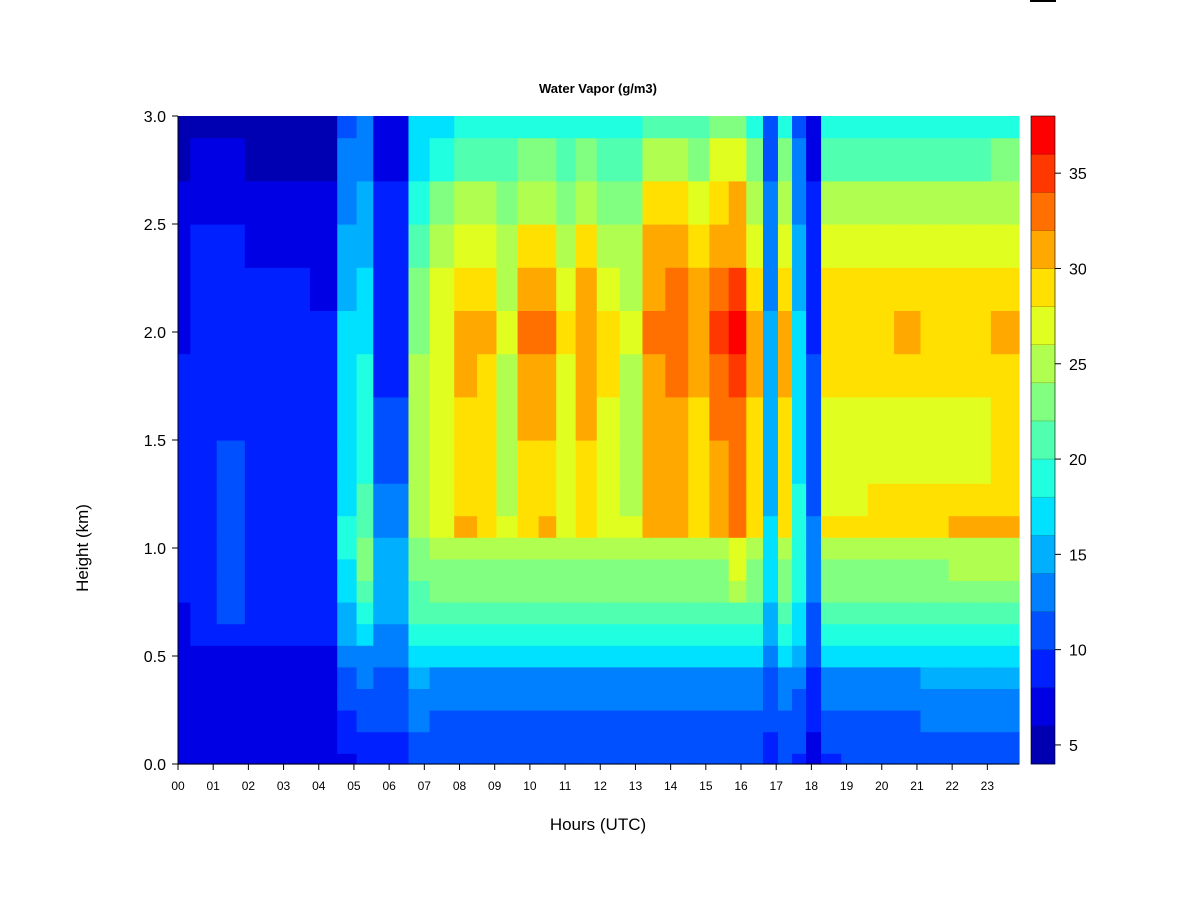 This screenshot has height=900, width=1200. What do you see at coordinates (155, 225) in the screenshot?
I see `y-tick-label: 2.5` at bounding box center [155, 225].